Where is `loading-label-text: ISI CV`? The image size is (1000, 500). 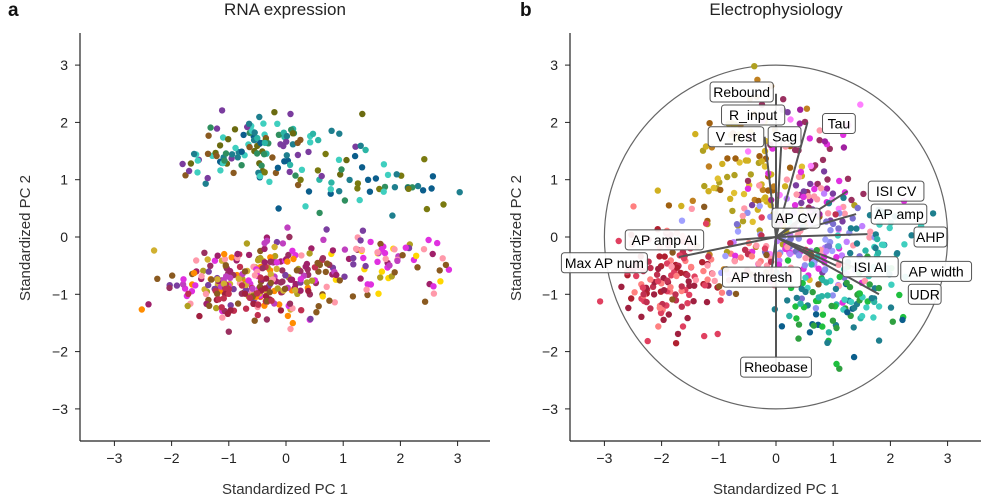 loading-label-text: ISI CV is located at coordinates (896, 191).